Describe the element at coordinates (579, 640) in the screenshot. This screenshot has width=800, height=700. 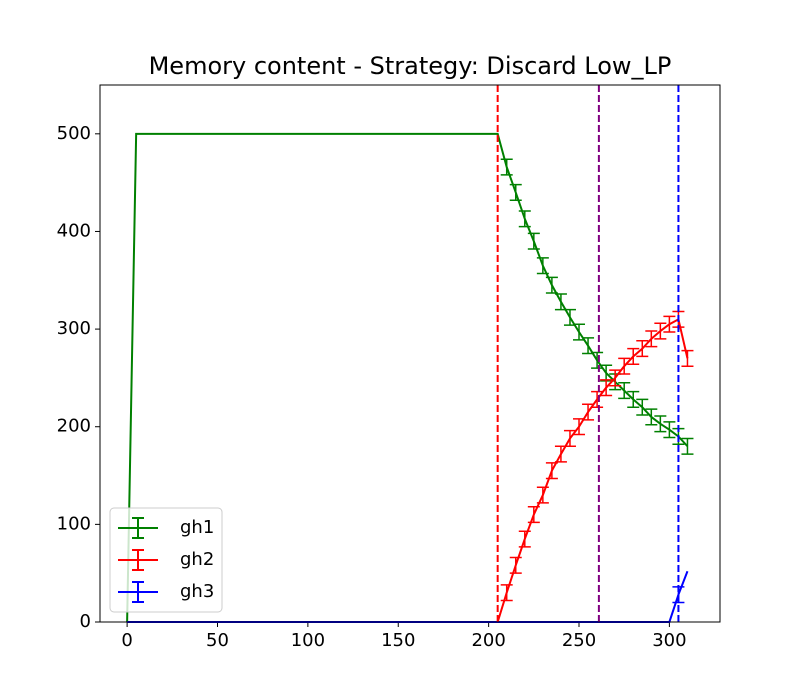
I see `x-tick-label: 250` at that location.